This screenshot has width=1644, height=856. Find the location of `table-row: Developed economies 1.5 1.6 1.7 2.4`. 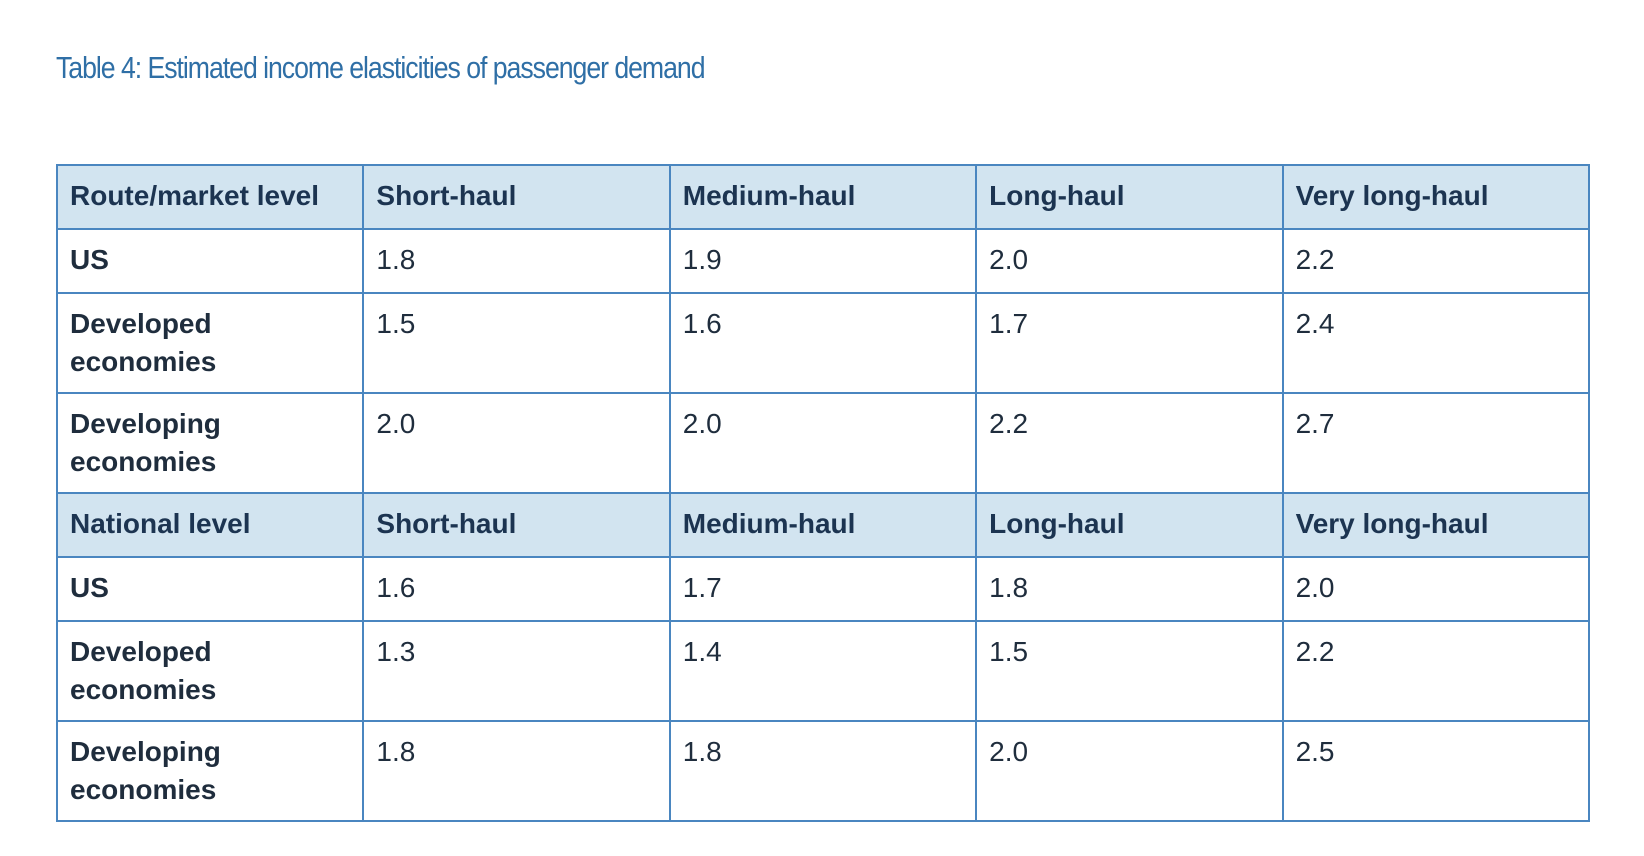

table-row: Developed economies 1.5 1.6 1.7 2.4 is located at coordinates (822, 343).